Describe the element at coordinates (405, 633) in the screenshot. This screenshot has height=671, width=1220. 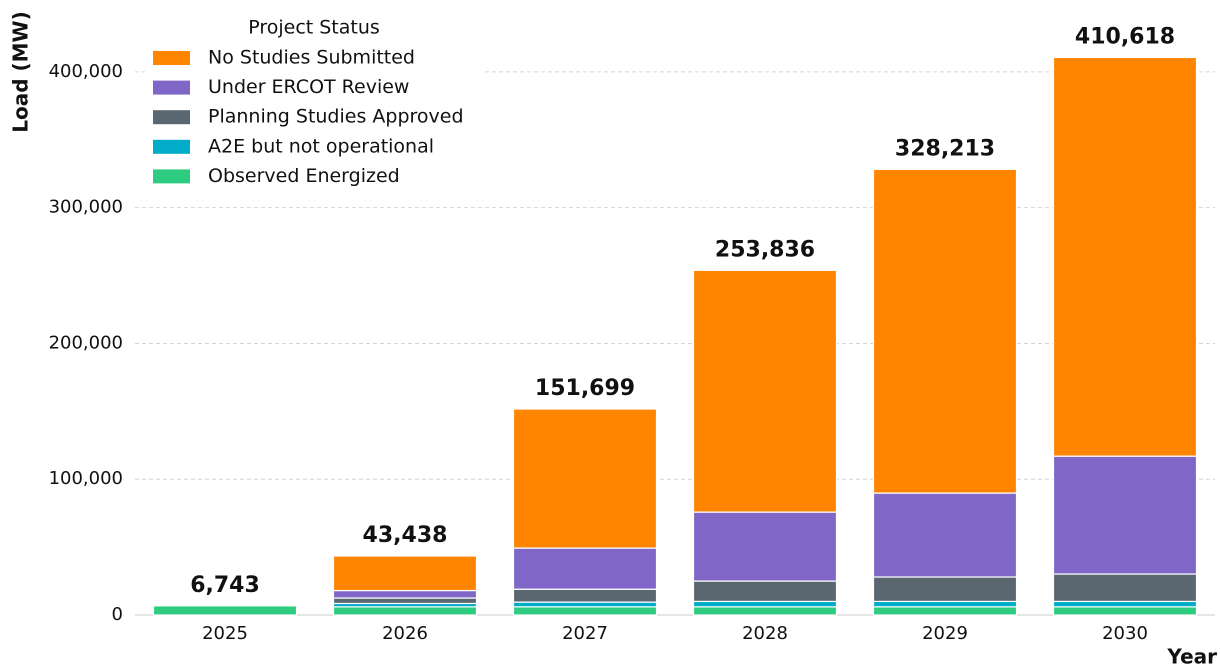
I see `x-tick-label: 2026` at that location.